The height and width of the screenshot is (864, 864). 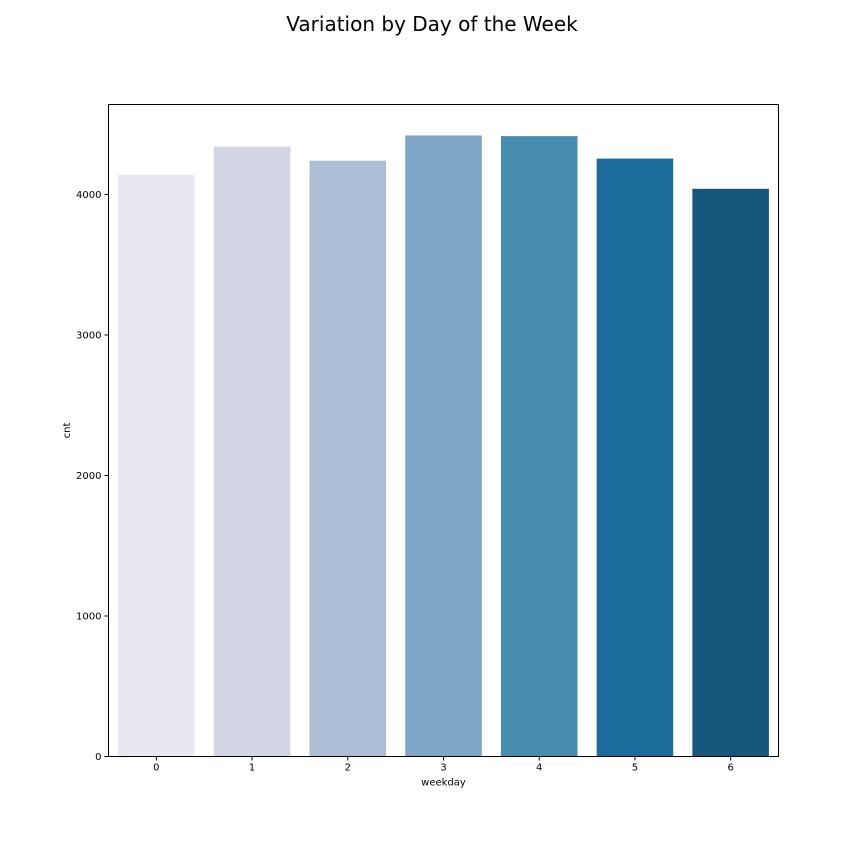 What do you see at coordinates (348, 768) in the screenshot?
I see `x-tick-label: 2` at bounding box center [348, 768].